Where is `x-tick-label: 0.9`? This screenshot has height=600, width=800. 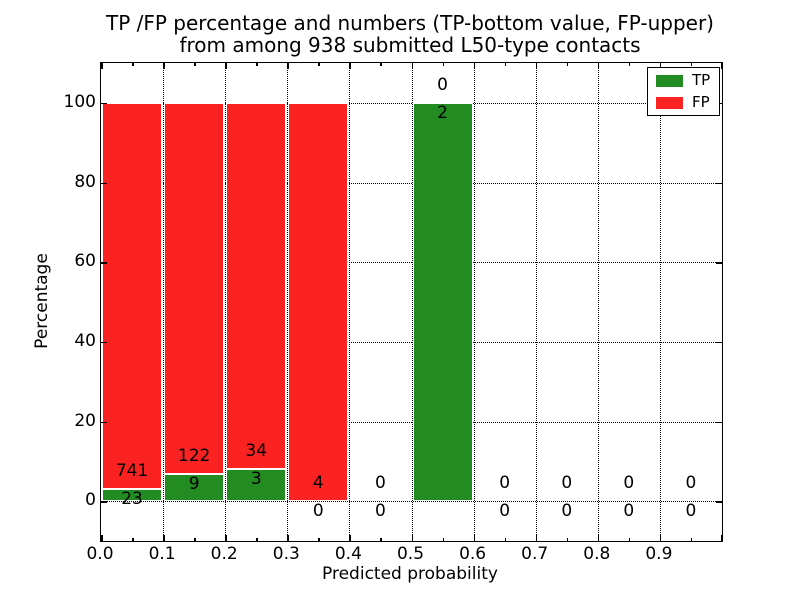 x-tick-label: 0.9 is located at coordinates (659, 554).